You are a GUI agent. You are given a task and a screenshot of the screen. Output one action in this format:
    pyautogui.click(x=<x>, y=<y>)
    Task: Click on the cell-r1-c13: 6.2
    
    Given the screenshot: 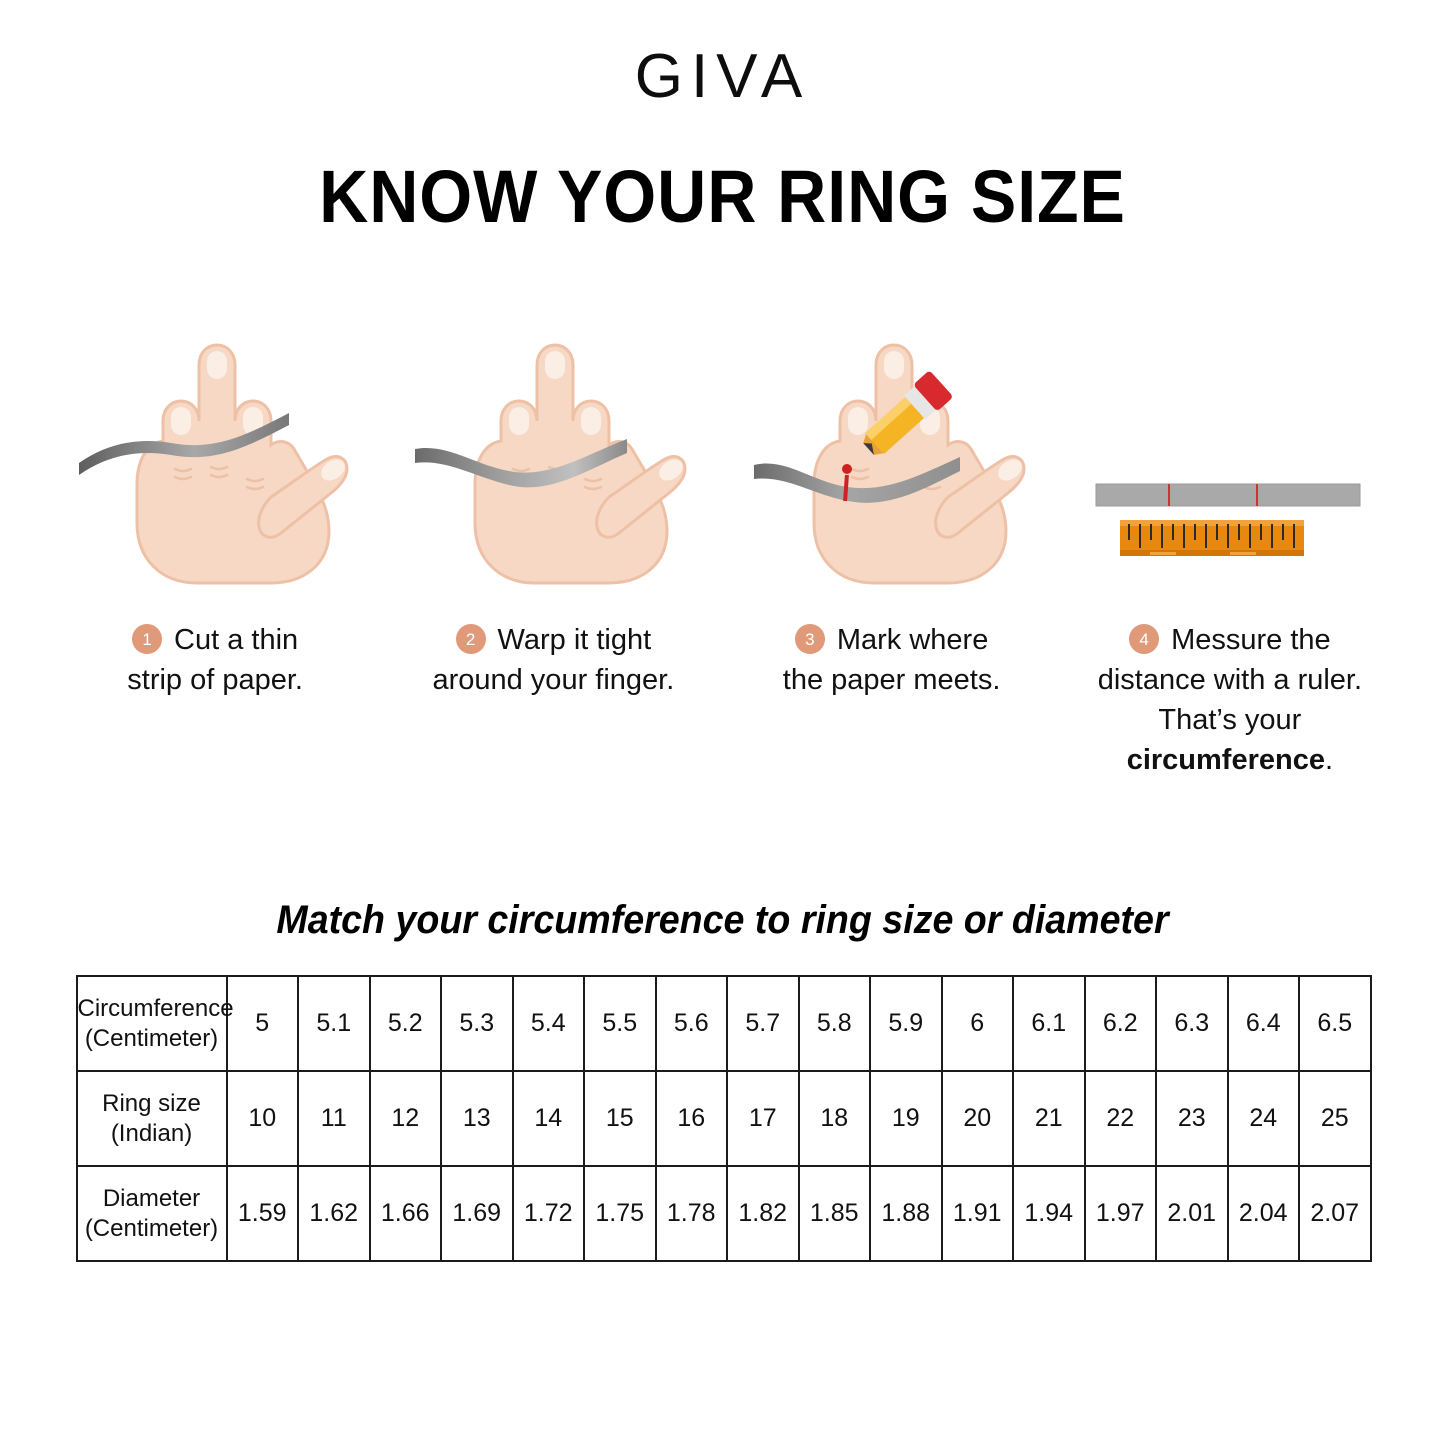 What is the action you would take?
    pyautogui.click(x=1120, y=1024)
    